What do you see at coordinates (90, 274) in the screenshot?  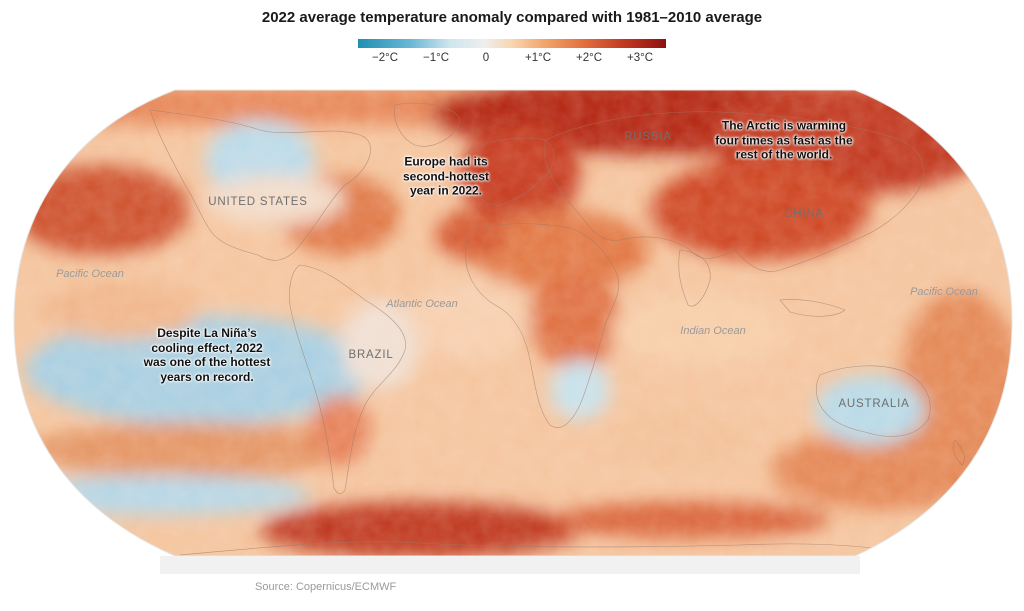 I see `label-pacific-ocean-west: Pacific Ocean` at bounding box center [90, 274].